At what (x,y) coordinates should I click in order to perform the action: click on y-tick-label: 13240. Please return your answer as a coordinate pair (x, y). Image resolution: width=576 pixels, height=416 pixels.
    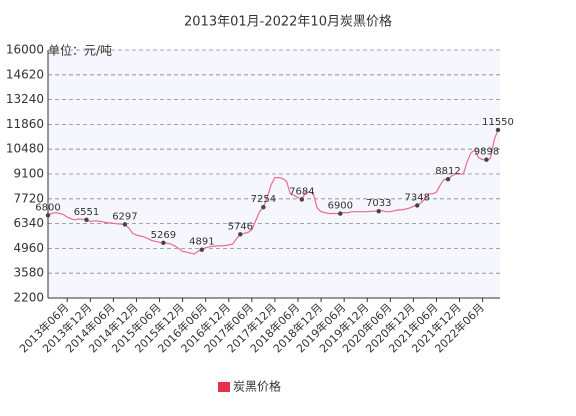
    Looking at the image, I should click on (25, 99).